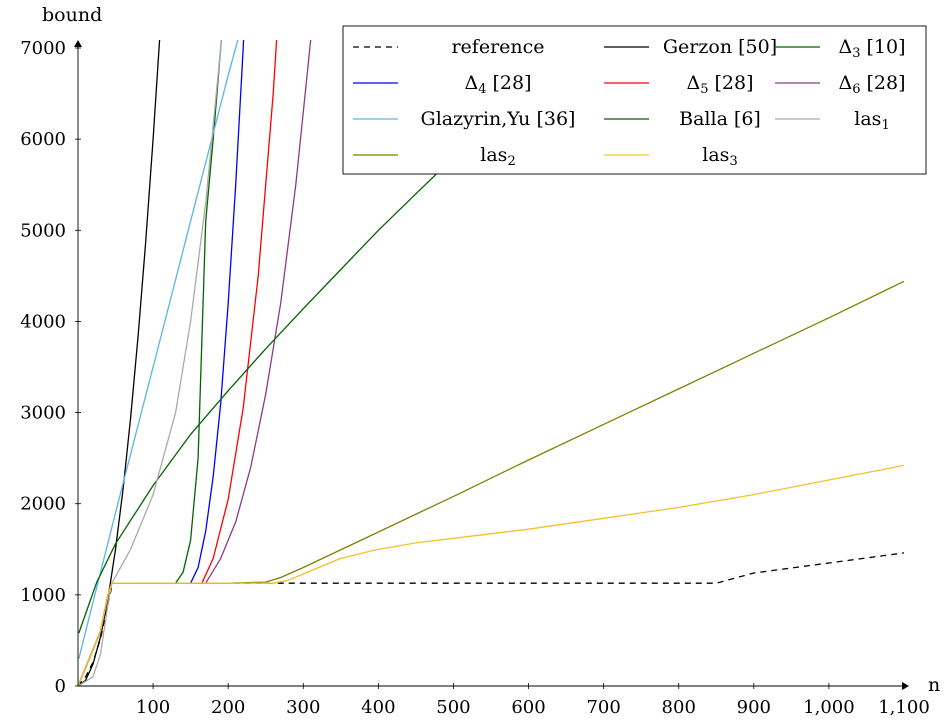 The height and width of the screenshot is (723, 947). I want to click on y-tick-label: 0, so click(60, 686).